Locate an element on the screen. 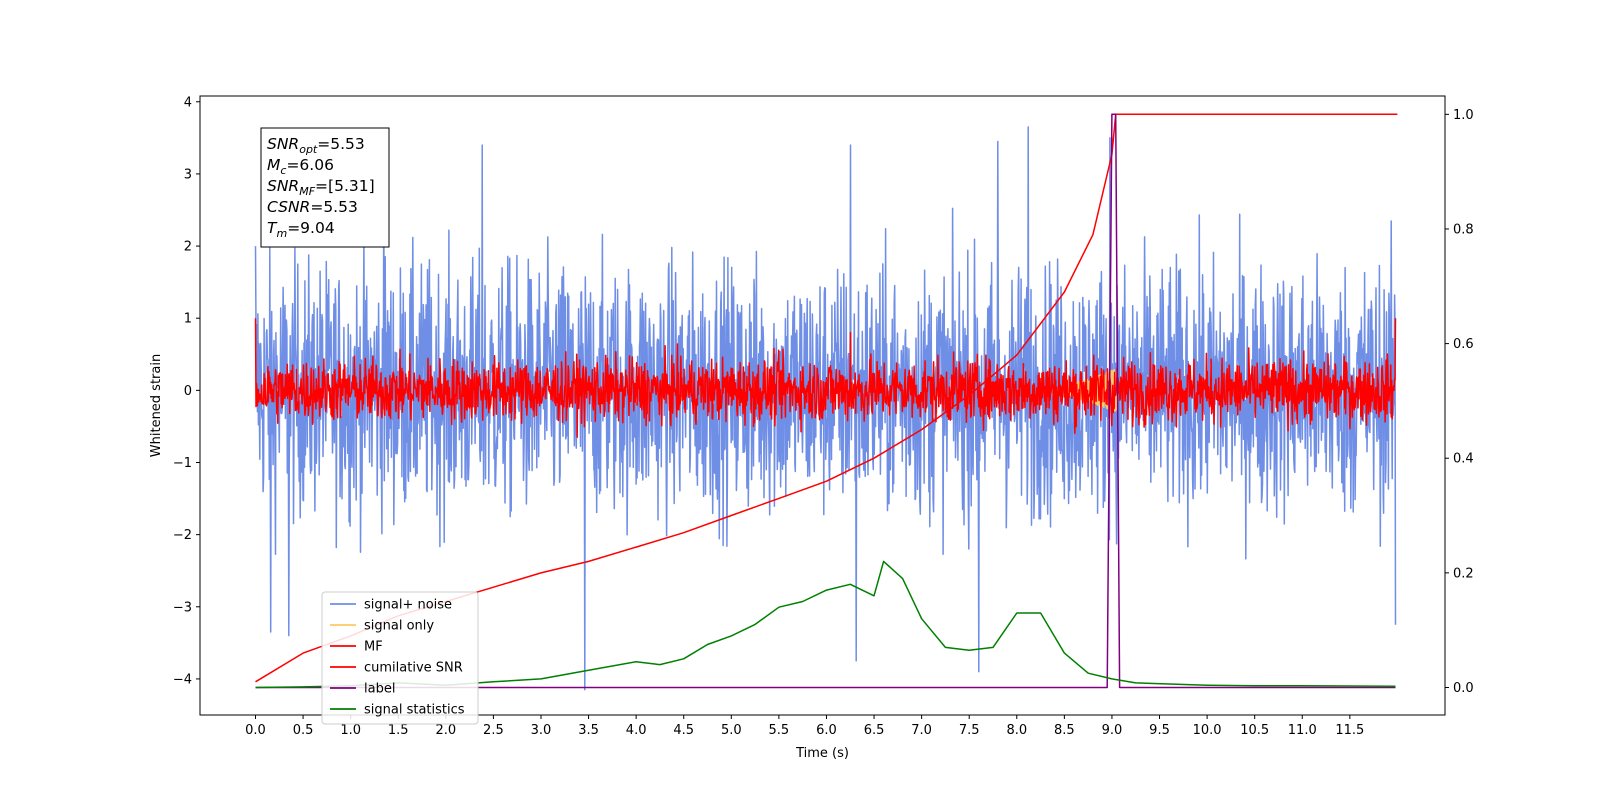 The image size is (1600, 800). x-tick-label: 0.0 is located at coordinates (255, 730).